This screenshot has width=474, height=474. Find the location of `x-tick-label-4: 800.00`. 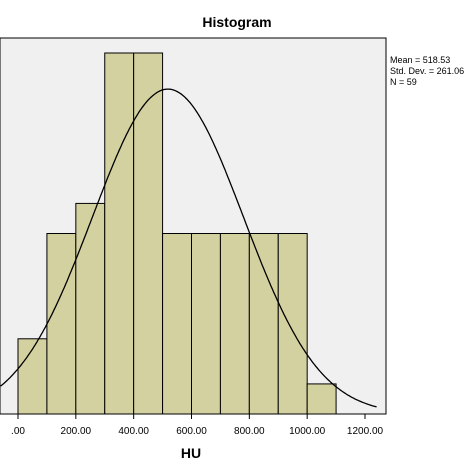

x-tick-label-4: 800.00 is located at coordinates (249, 431).